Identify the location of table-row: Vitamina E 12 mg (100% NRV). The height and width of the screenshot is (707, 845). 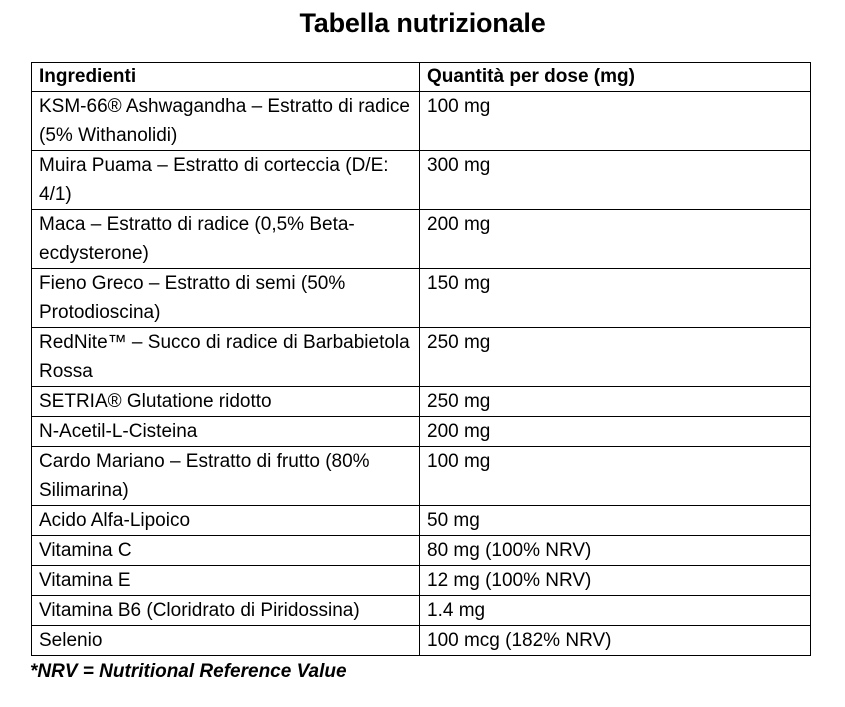
(421, 580).